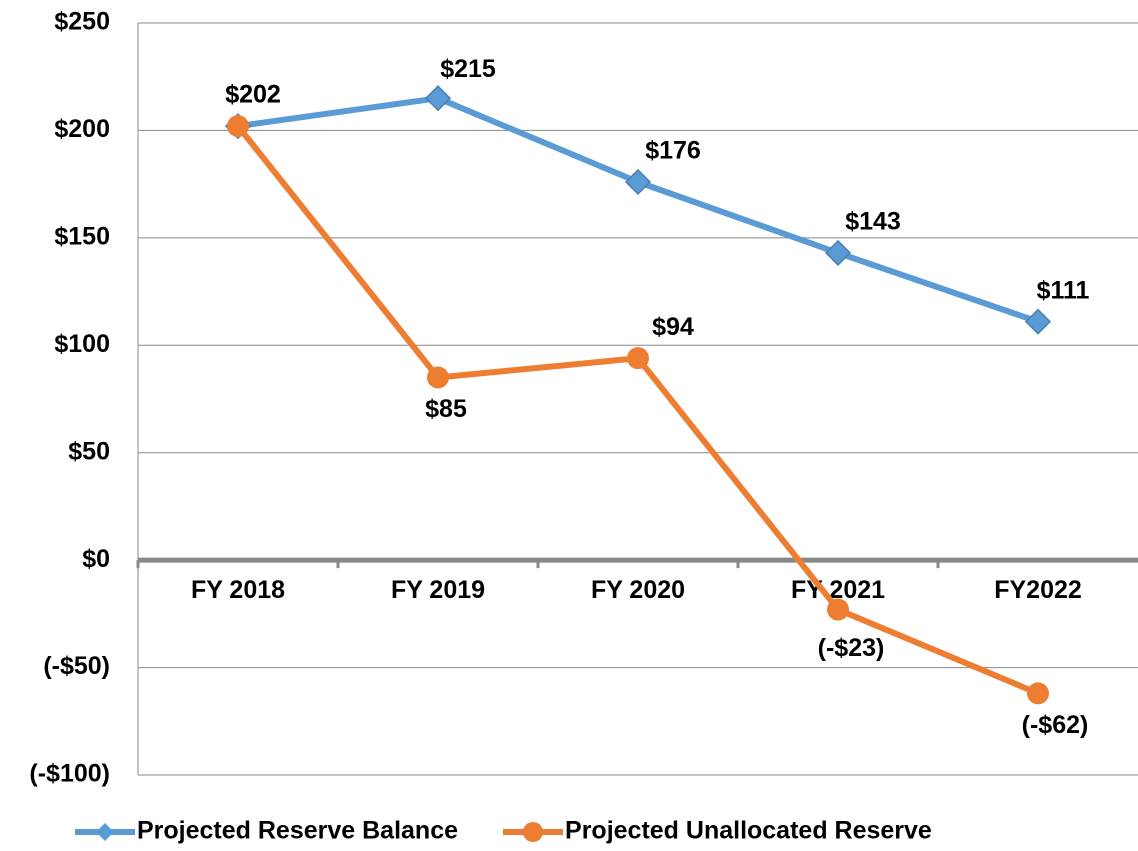 Image resolution: width=1138 pixels, height=851 pixels. What do you see at coordinates (82, 22) in the screenshot?
I see `y-tick-label: $250` at bounding box center [82, 22].